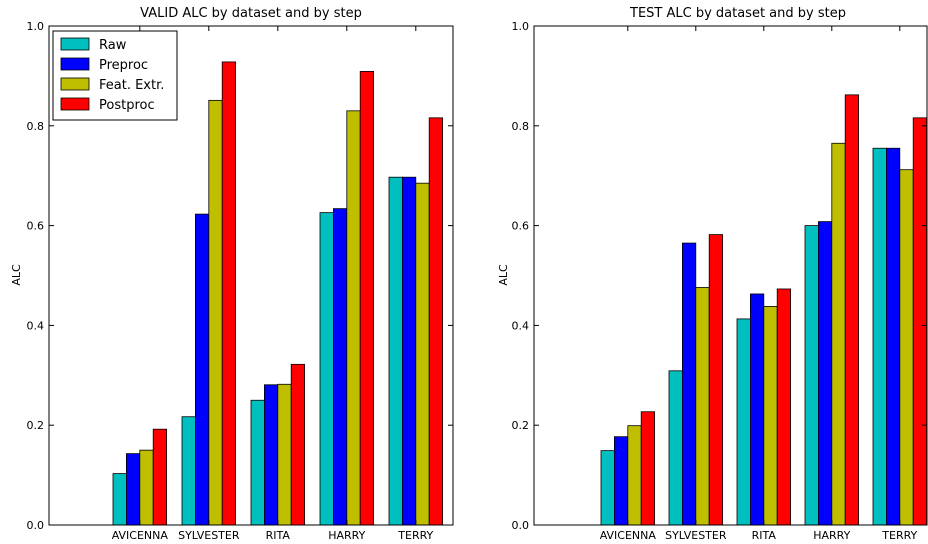 The width and height of the screenshot is (928, 544). What do you see at coordinates (202, 369) in the screenshot?
I see `valid-bar-sylvester-preproc` at bounding box center [202, 369].